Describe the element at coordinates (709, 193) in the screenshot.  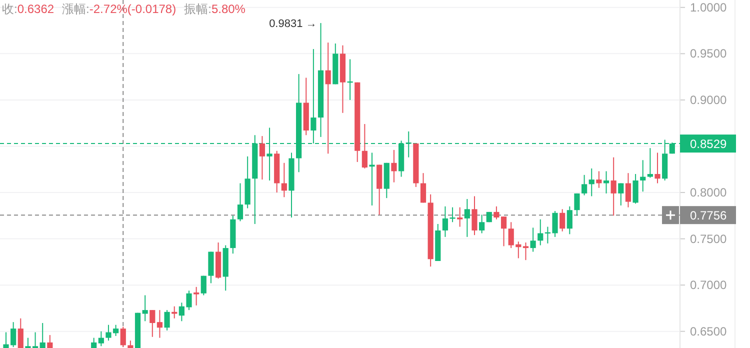
I see `y-tick-label: 0.8000` at that location.